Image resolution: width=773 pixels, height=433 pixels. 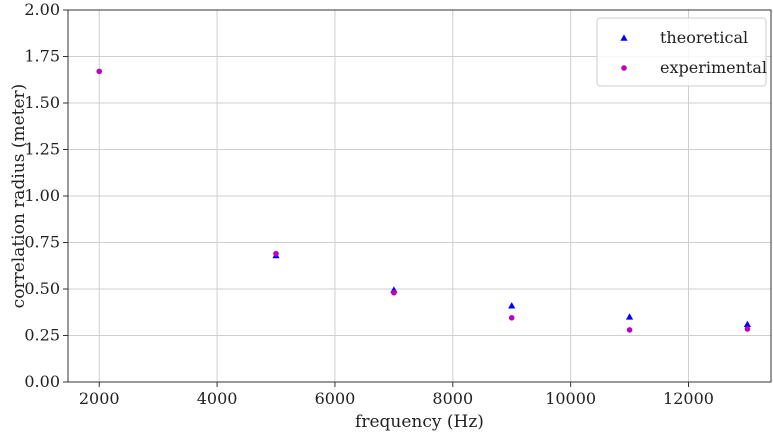 What do you see at coordinates (42, 9) in the screenshot?
I see `y-tick-label: 2.00` at bounding box center [42, 9].